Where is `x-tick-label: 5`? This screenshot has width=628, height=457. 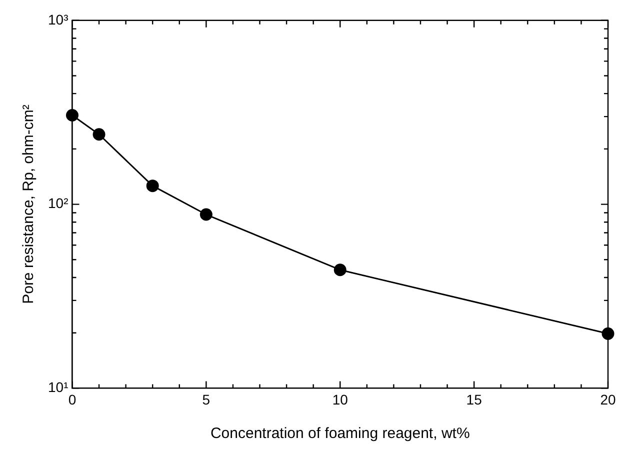
x-tick-label: 5 is located at coordinates (206, 399).